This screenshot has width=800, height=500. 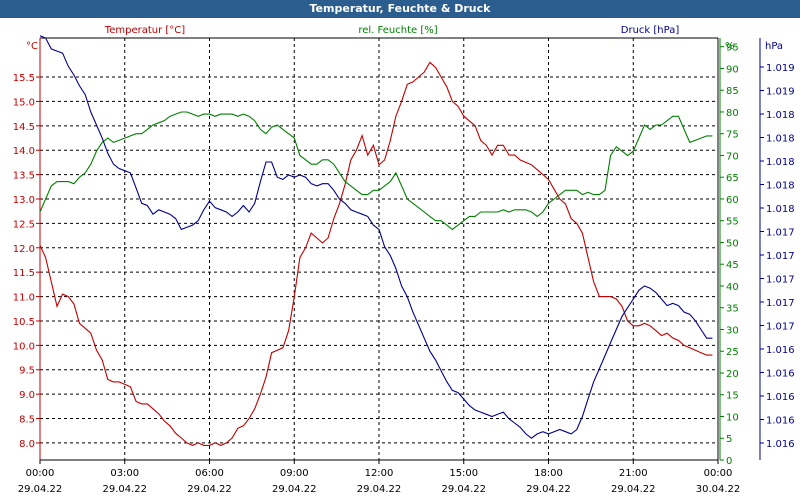 I want to click on humidity-tick-label: 75, so click(x=732, y=135).